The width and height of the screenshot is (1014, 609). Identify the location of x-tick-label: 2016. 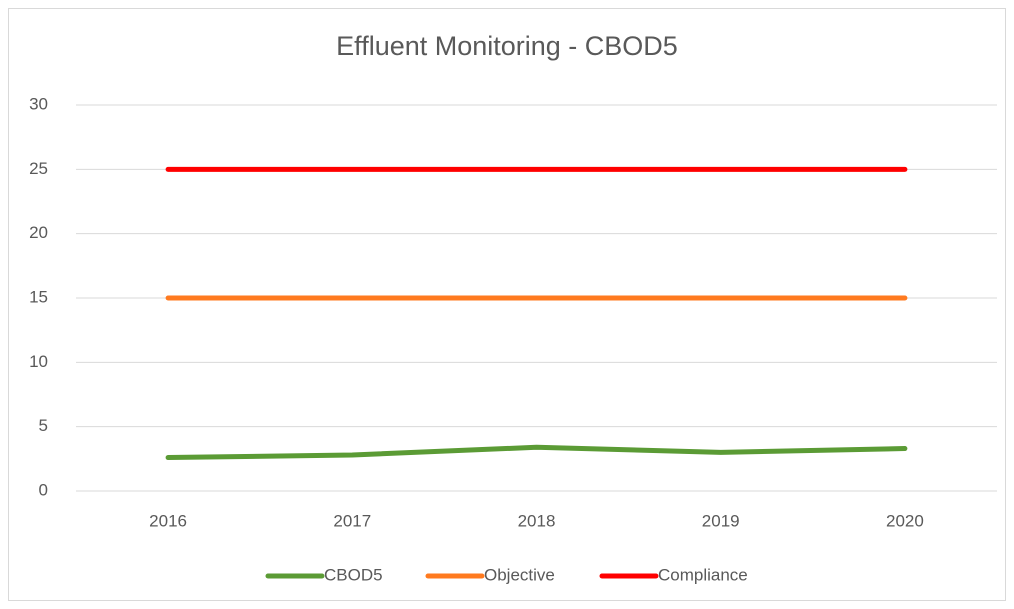
(168, 520).